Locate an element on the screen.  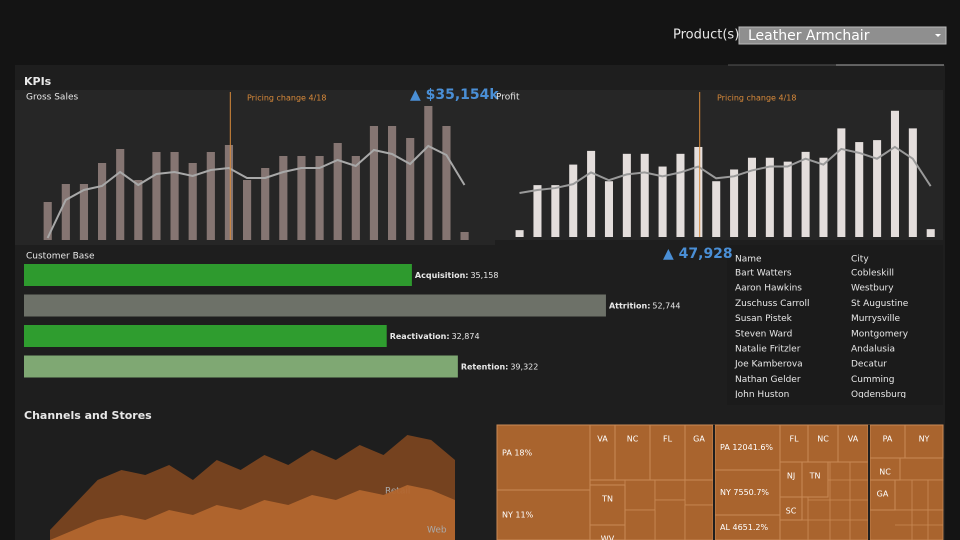
table-cell: Montgomery is located at coordinates (880, 334).